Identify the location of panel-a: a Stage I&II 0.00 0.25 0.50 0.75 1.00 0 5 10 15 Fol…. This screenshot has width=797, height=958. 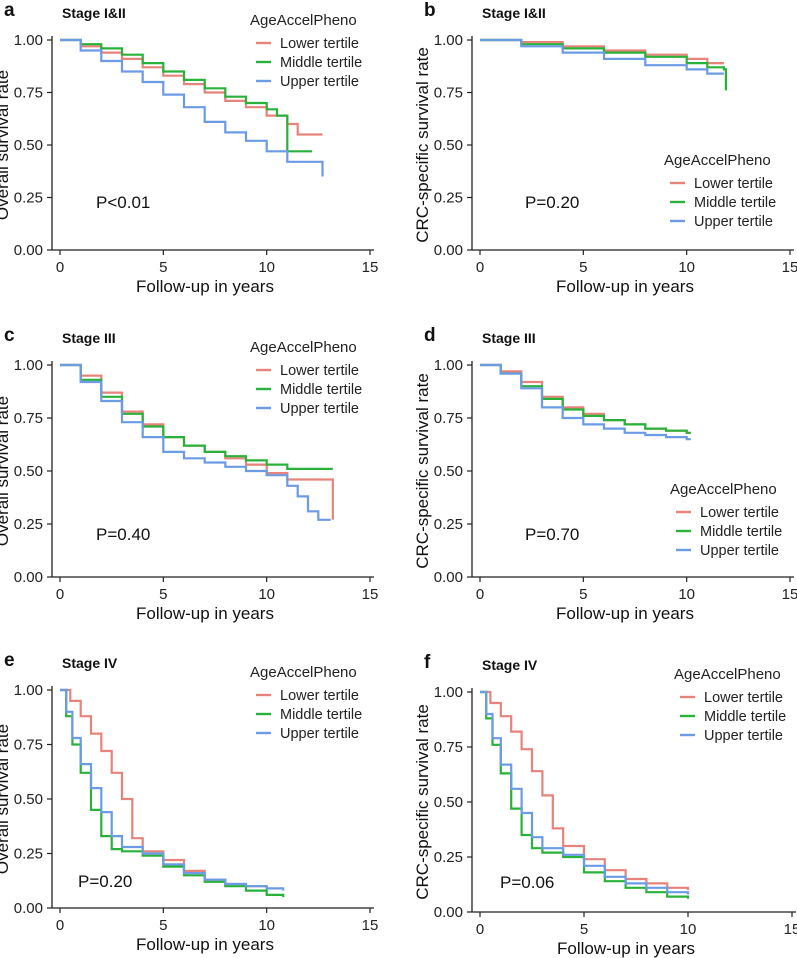
(189, 148).